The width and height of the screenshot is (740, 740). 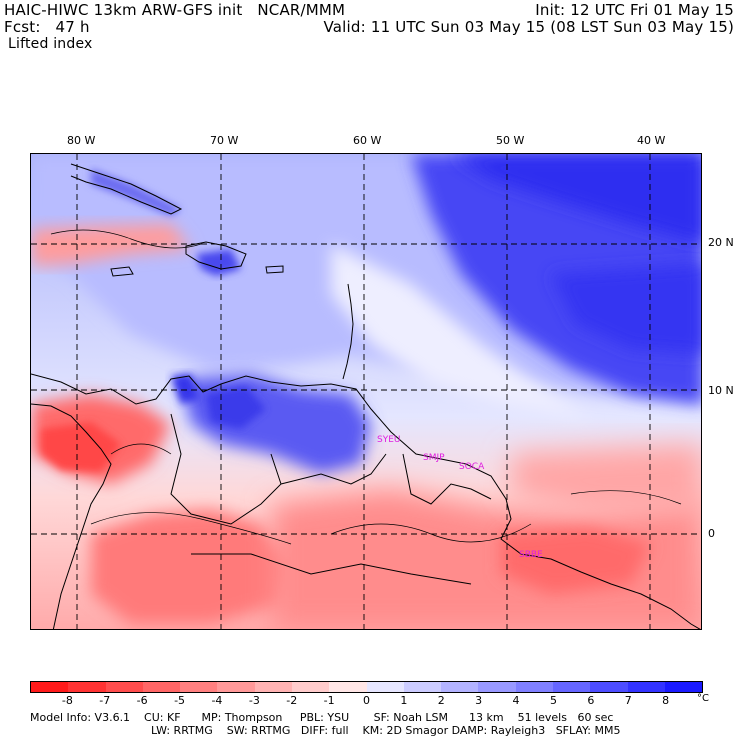 I want to click on lat-label-10n: 10 N, so click(x=721, y=390).